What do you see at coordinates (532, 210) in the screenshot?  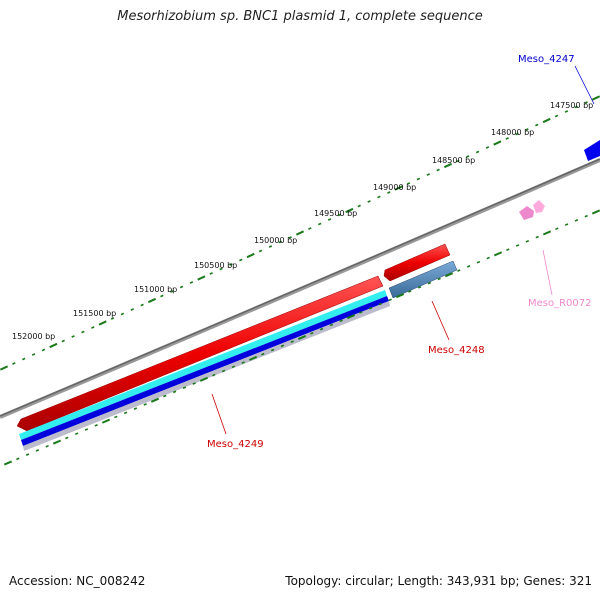 I see `gene-meso-r0072` at bounding box center [532, 210].